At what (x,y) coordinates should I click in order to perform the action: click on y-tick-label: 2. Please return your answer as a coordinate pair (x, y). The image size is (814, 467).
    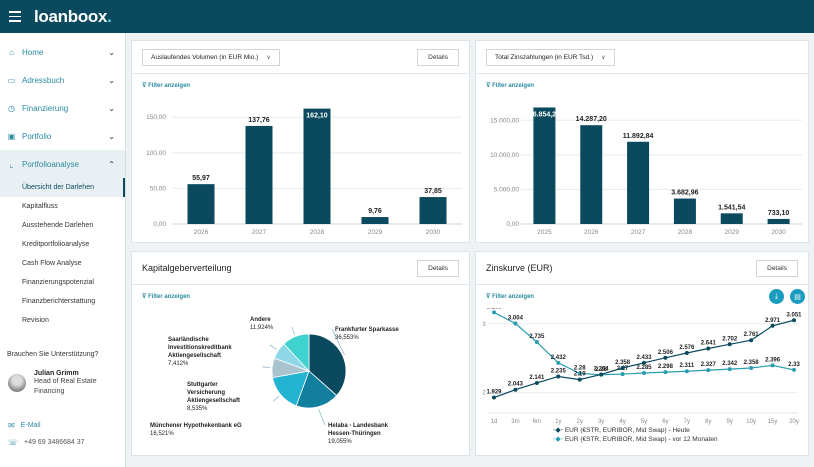
    Looking at the image, I should click on (484, 394).